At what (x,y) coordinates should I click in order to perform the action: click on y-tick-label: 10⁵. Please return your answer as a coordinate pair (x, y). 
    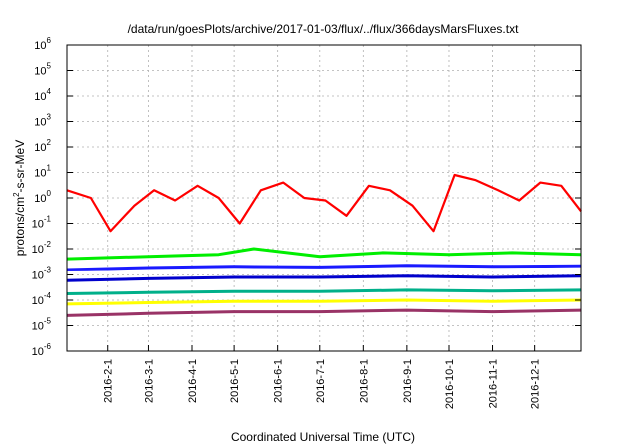
    Looking at the image, I should click on (42, 70).